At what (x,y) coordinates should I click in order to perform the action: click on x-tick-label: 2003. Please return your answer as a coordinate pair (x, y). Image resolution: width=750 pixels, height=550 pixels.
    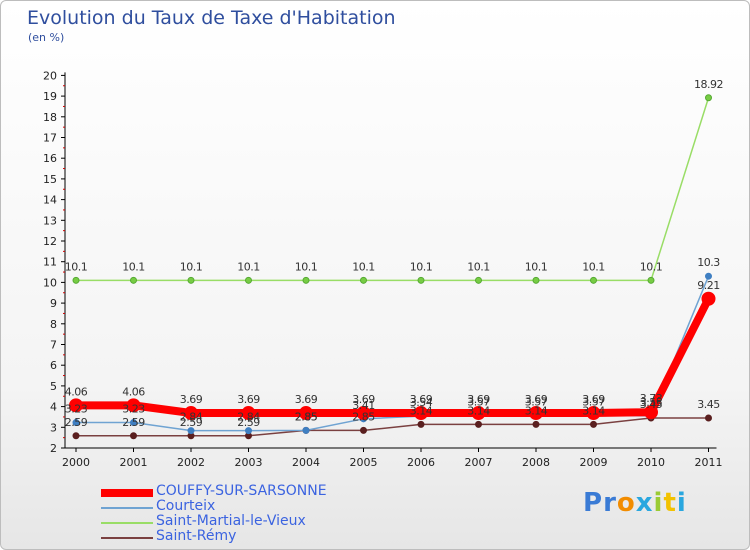
    Looking at the image, I should click on (249, 462).